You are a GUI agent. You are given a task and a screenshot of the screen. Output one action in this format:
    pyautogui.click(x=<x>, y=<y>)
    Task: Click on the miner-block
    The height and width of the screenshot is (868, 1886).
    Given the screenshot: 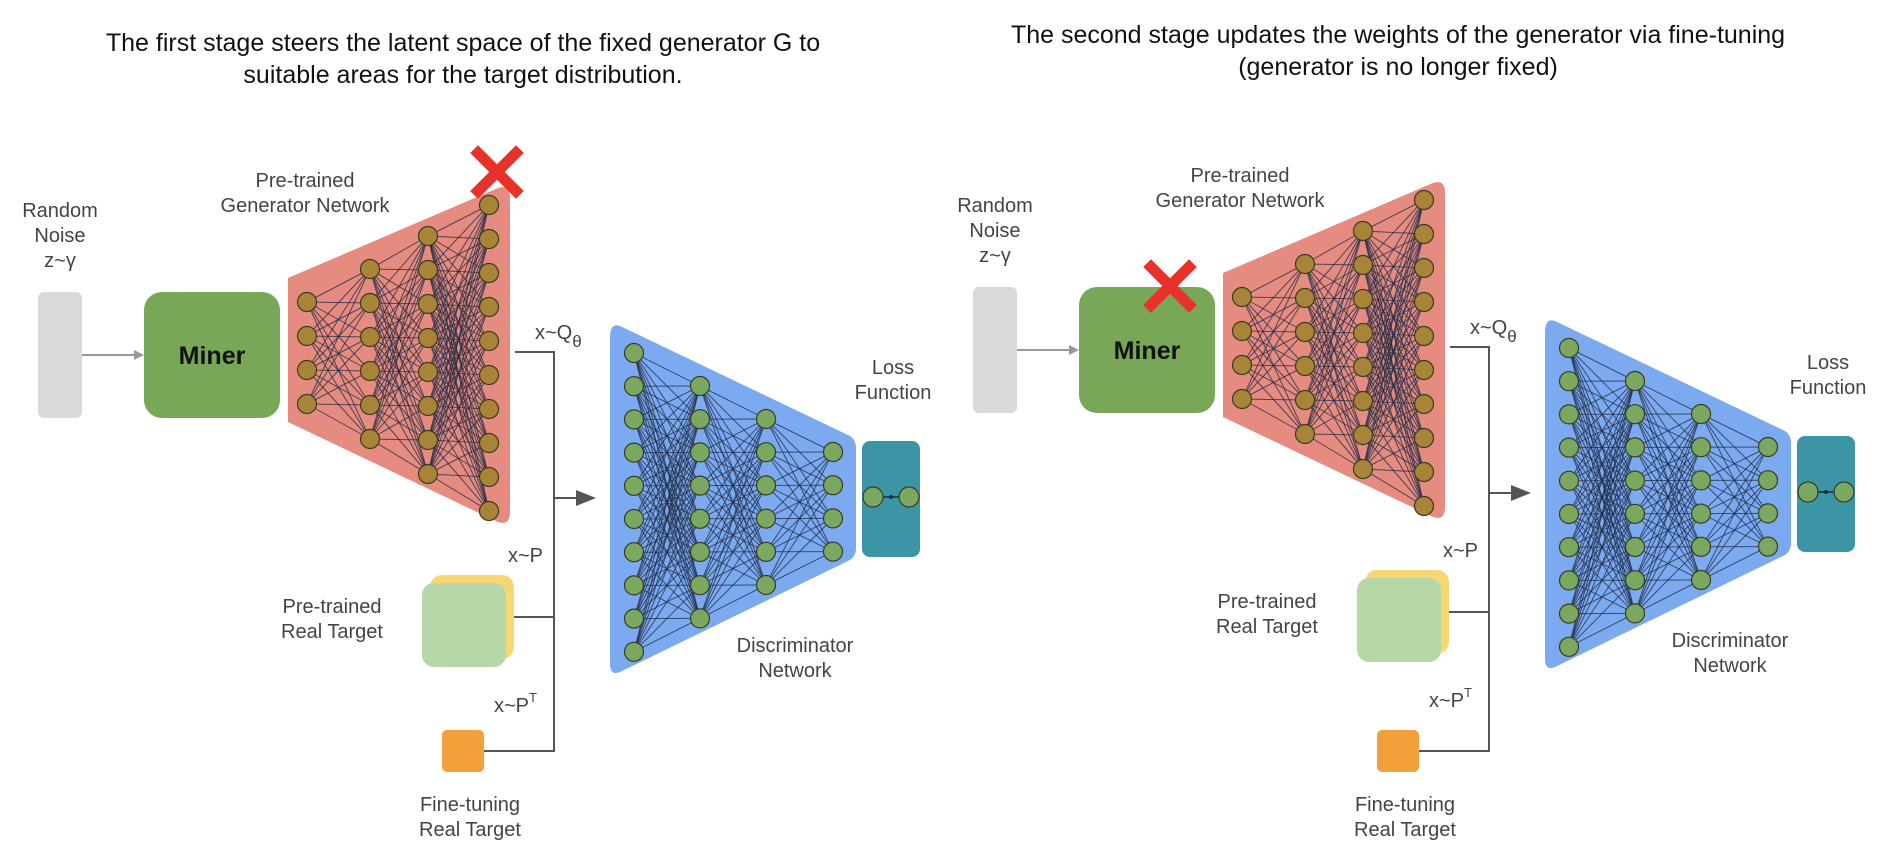 What is the action you would take?
    pyautogui.click(x=212, y=355)
    